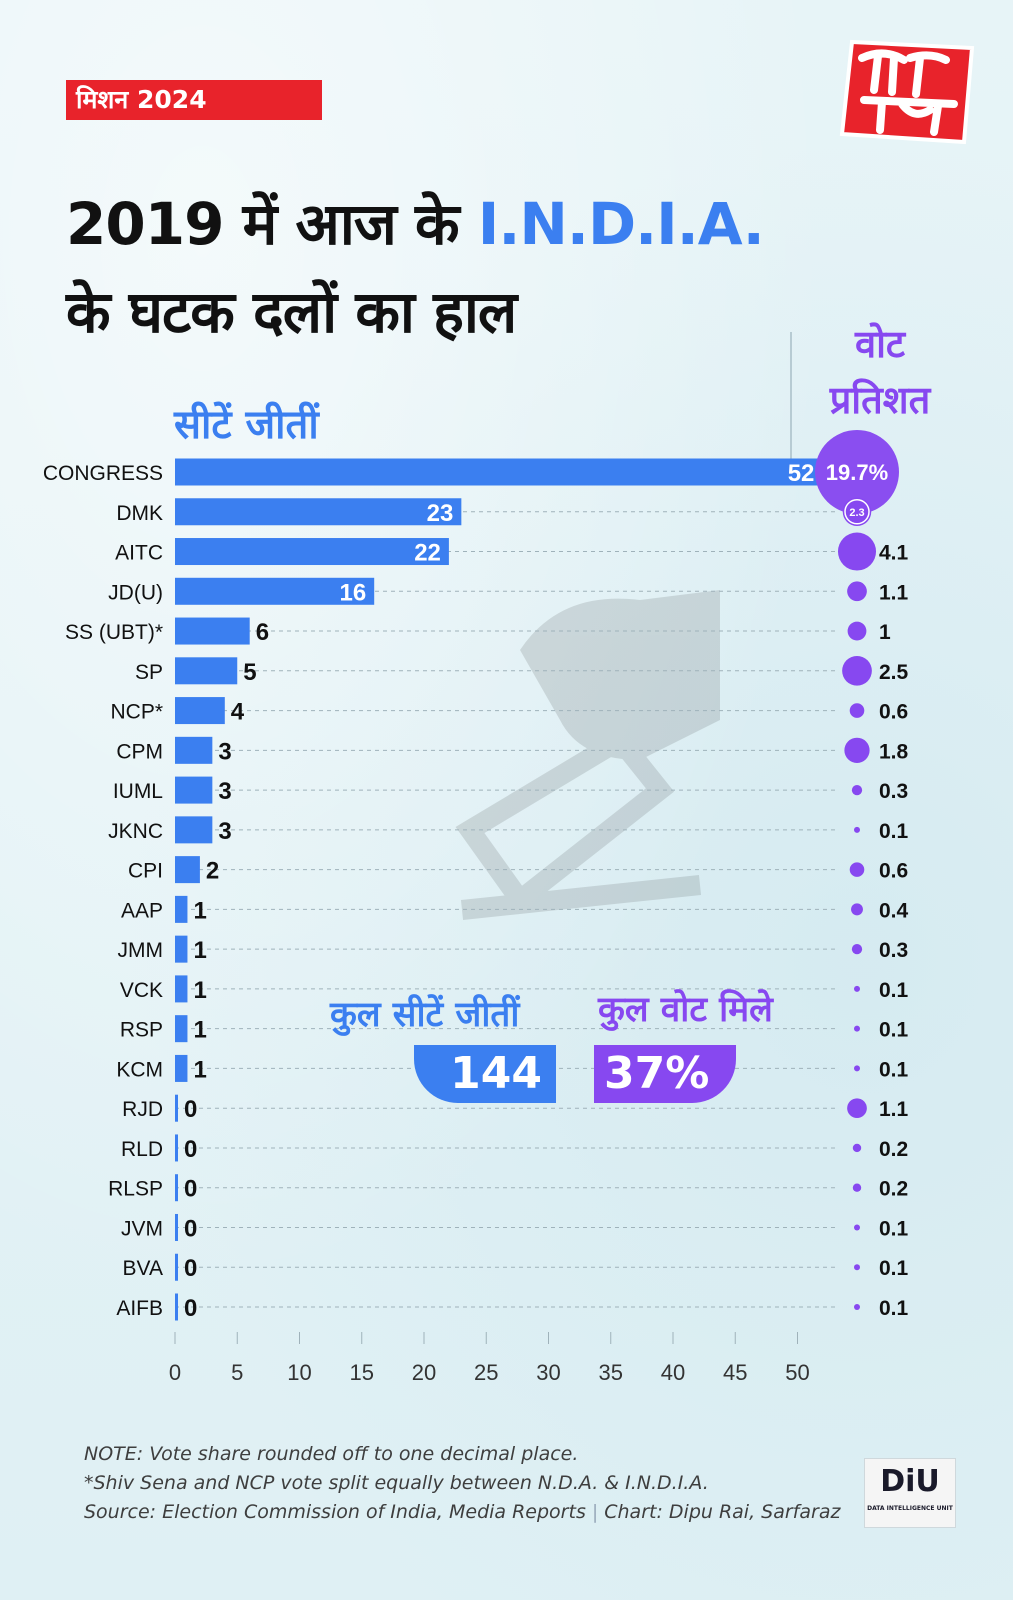 This screenshot has height=1600, width=1013. What do you see at coordinates (138, 791) in the screenshot?
I see `category-label: IUML` at bounding box center [138, 791].